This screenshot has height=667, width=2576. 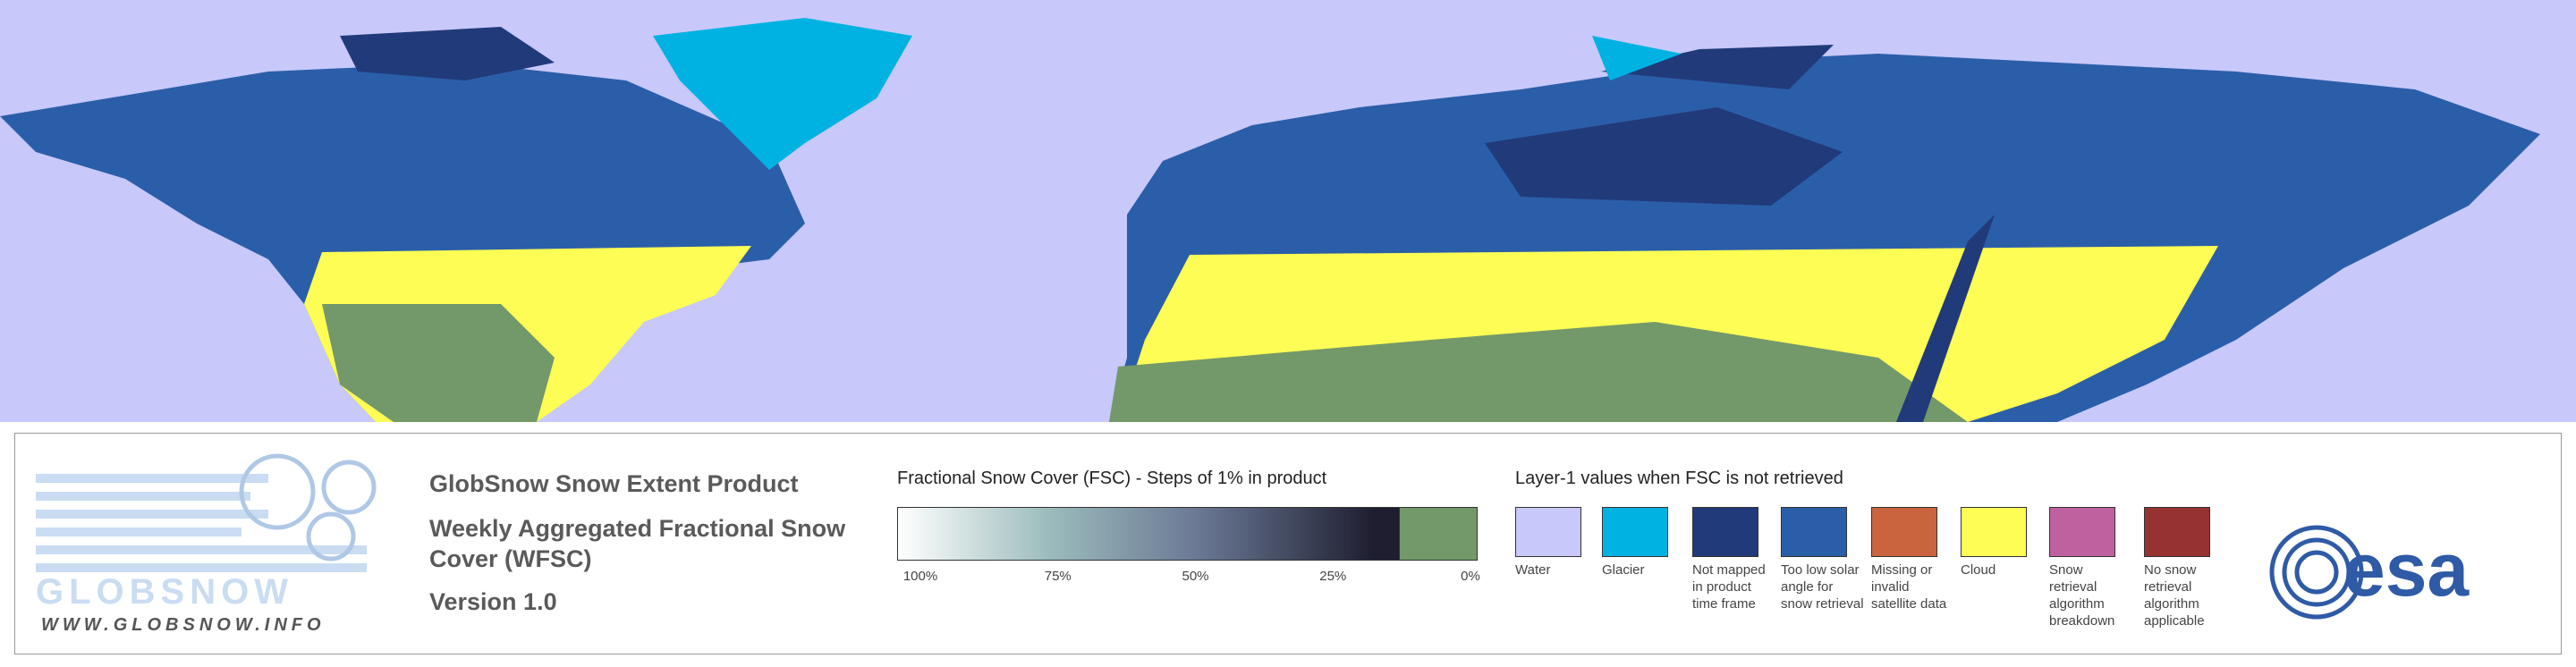 What do you see at coordinates (183, 625) in the screenshot?
I see `logo-url: WWW.GLOBSNOW.INFO` at bounding box center [183, 625].